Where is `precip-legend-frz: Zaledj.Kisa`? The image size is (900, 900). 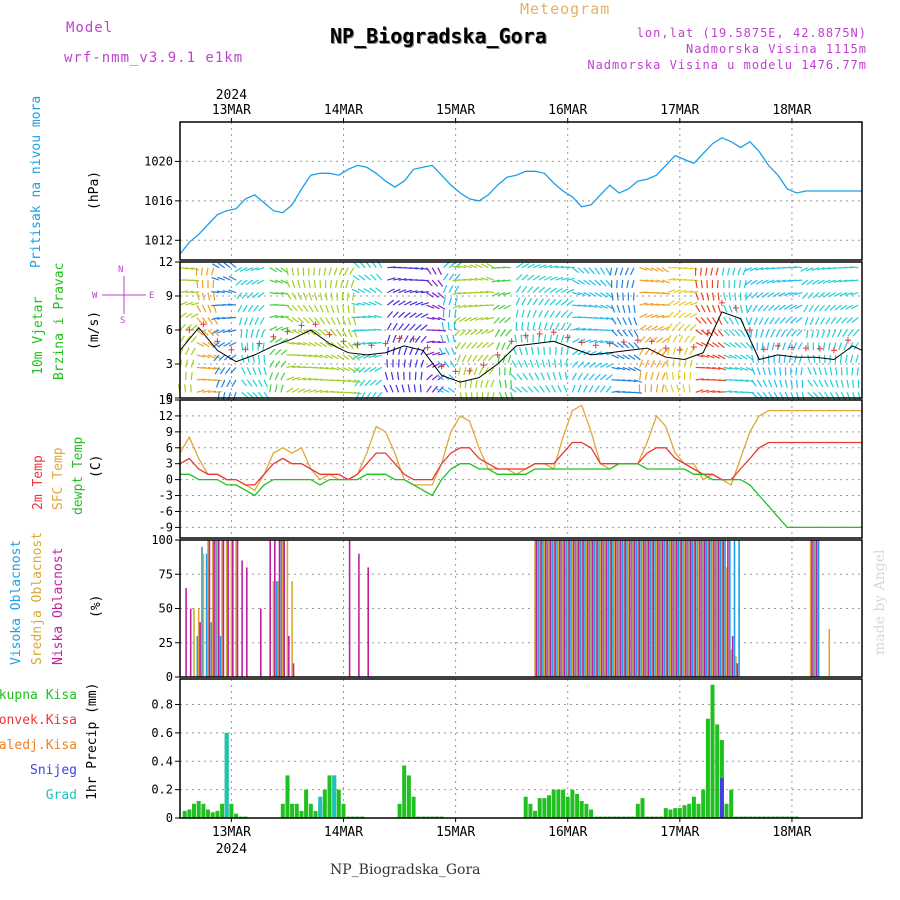 precip-legend-frz: Zaledj.Kisa is located at coordinates (38, 745).